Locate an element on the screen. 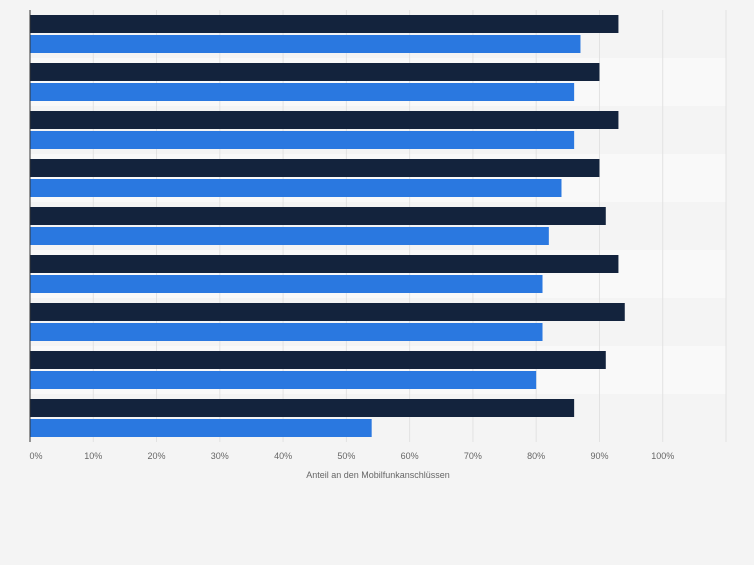  x-tick-label: 20% is located at coordinates (157, 456).